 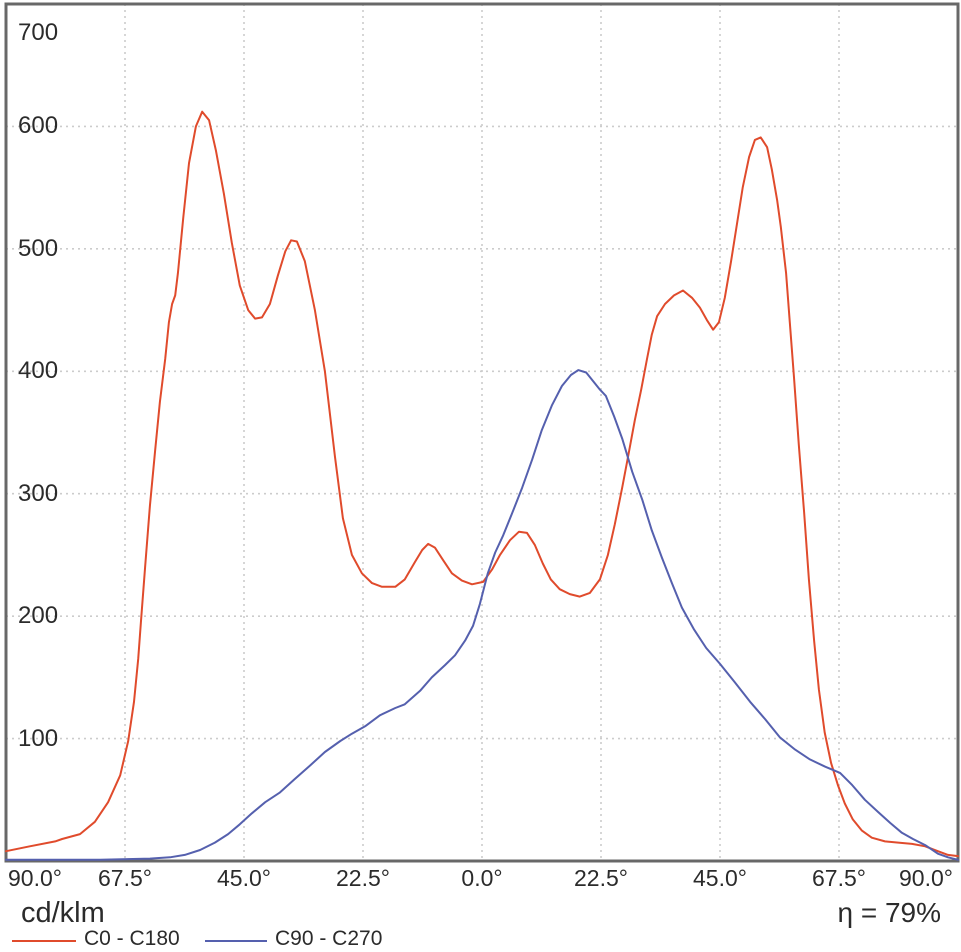 What do you see at coordinates (38, 371) in the screenshot?
I see `y-tick-label: 400` at bounding box center [38, 371].